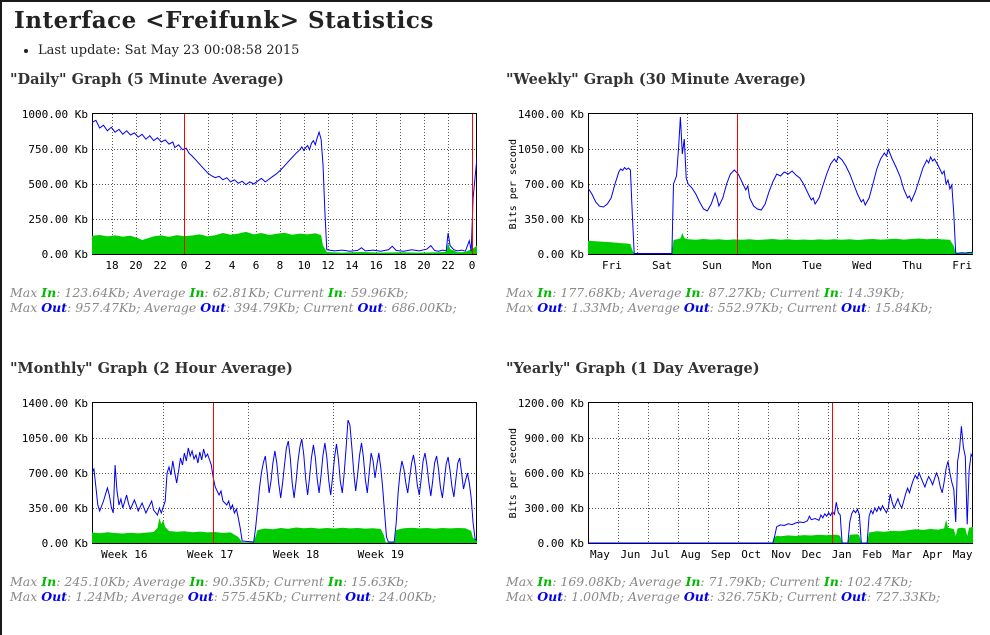  Describe the element at coordinates (58, 149) in the screenshot. I see `y-tick-label: 750.00 Kb` at that location.